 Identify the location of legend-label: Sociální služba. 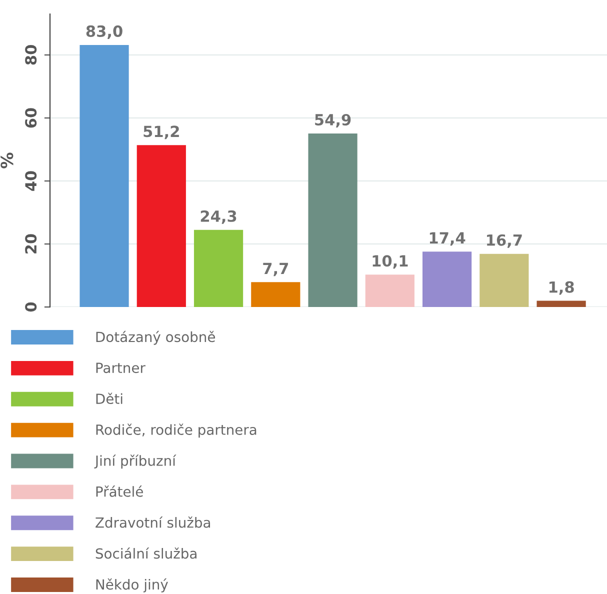
(146, 553).